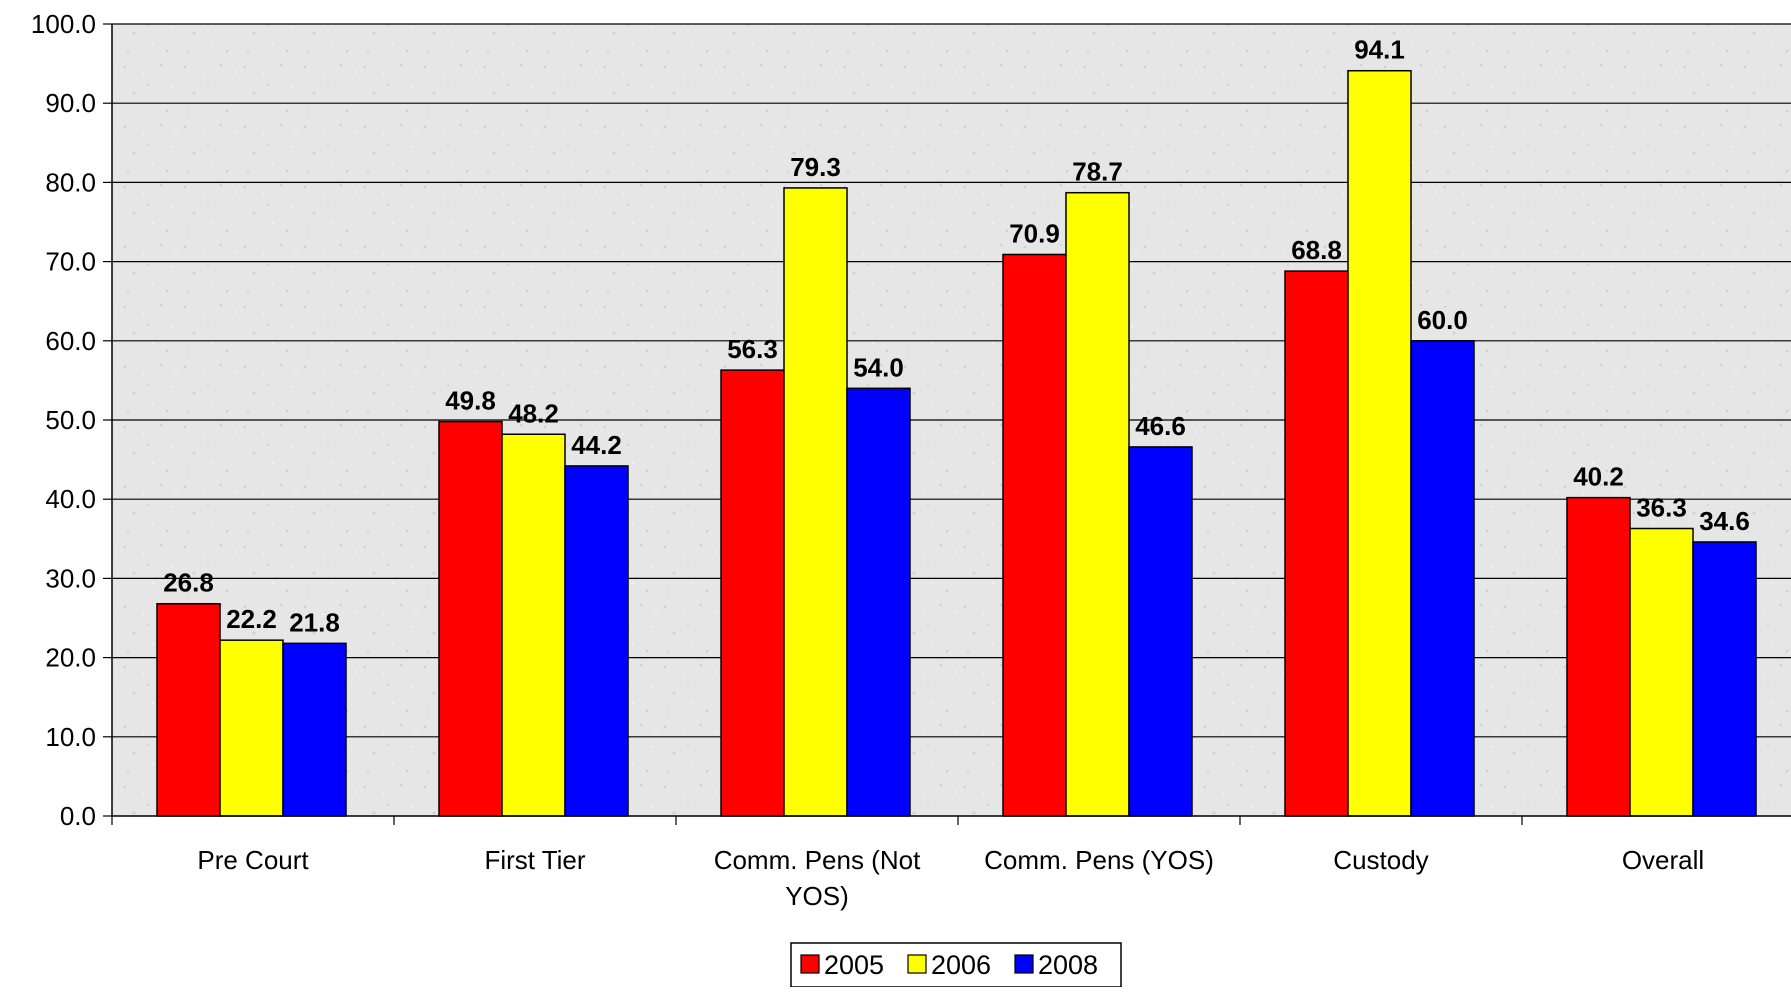  I want to click on legend-label-2008: 2008, so click(1068, 965).